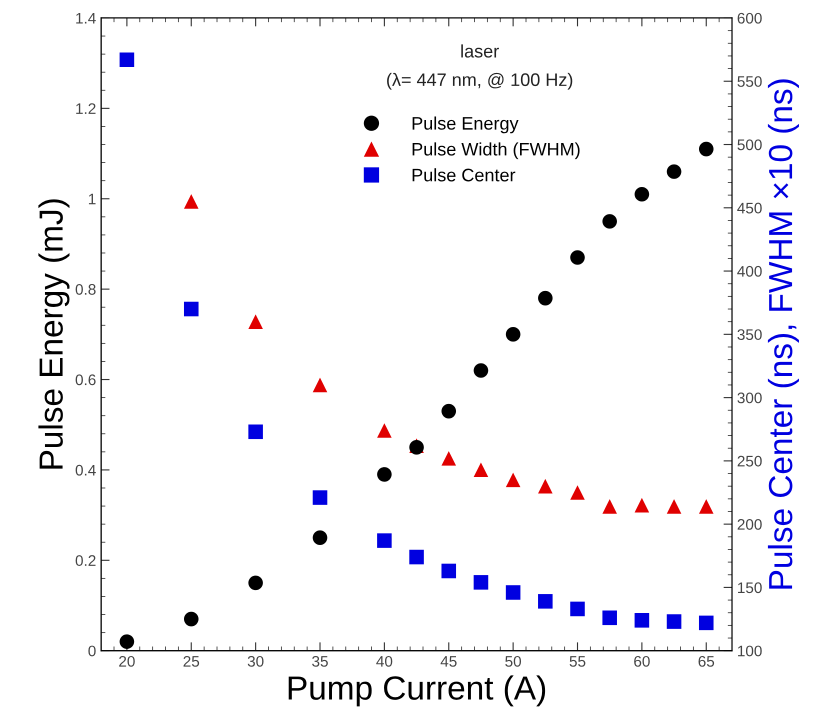  I want to click on y-tick-label: 1, so click(92, 199).